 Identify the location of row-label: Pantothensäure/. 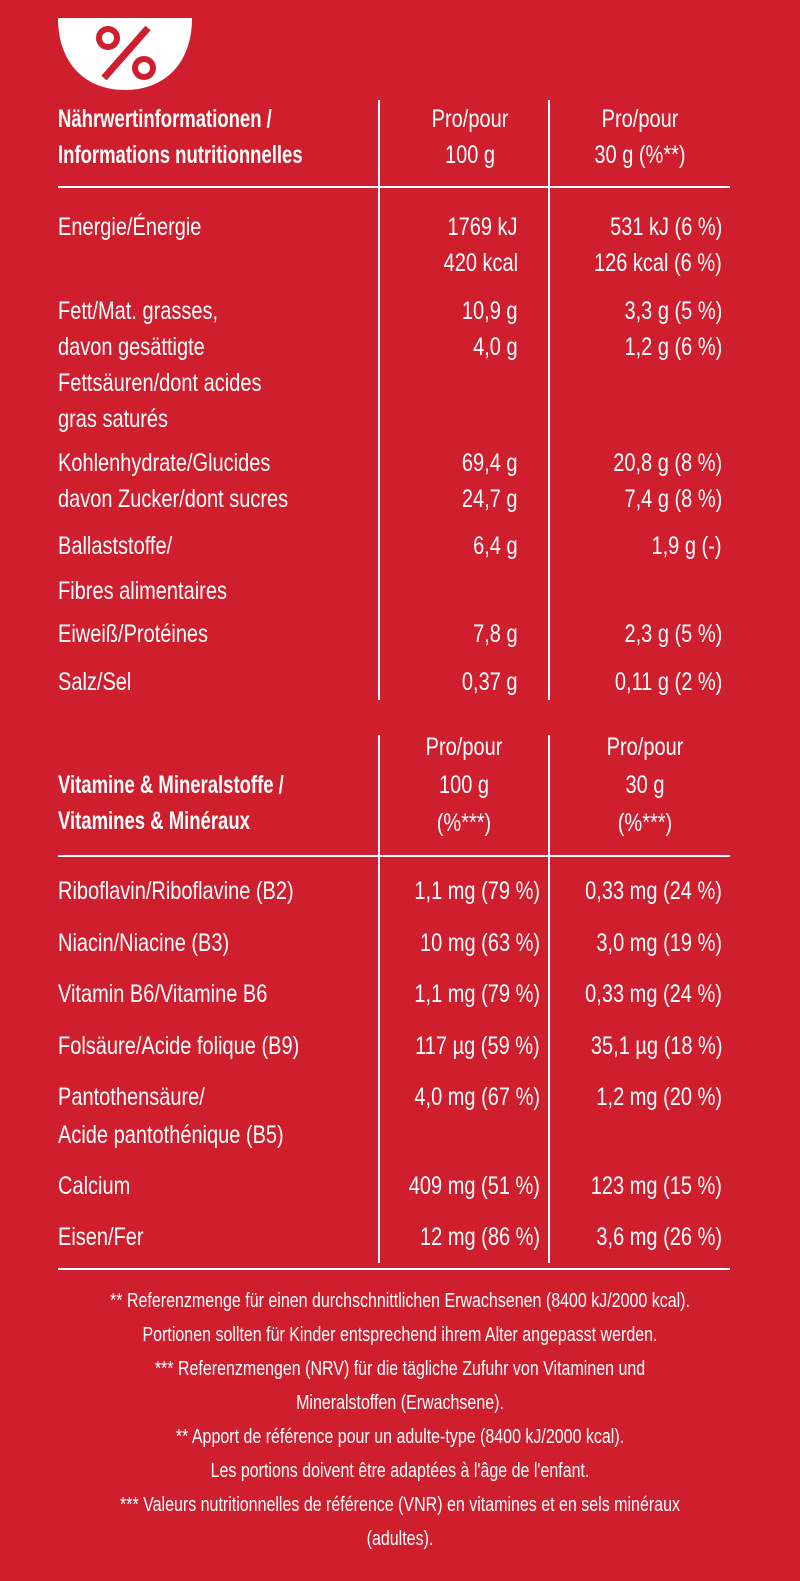
(131, 1097).